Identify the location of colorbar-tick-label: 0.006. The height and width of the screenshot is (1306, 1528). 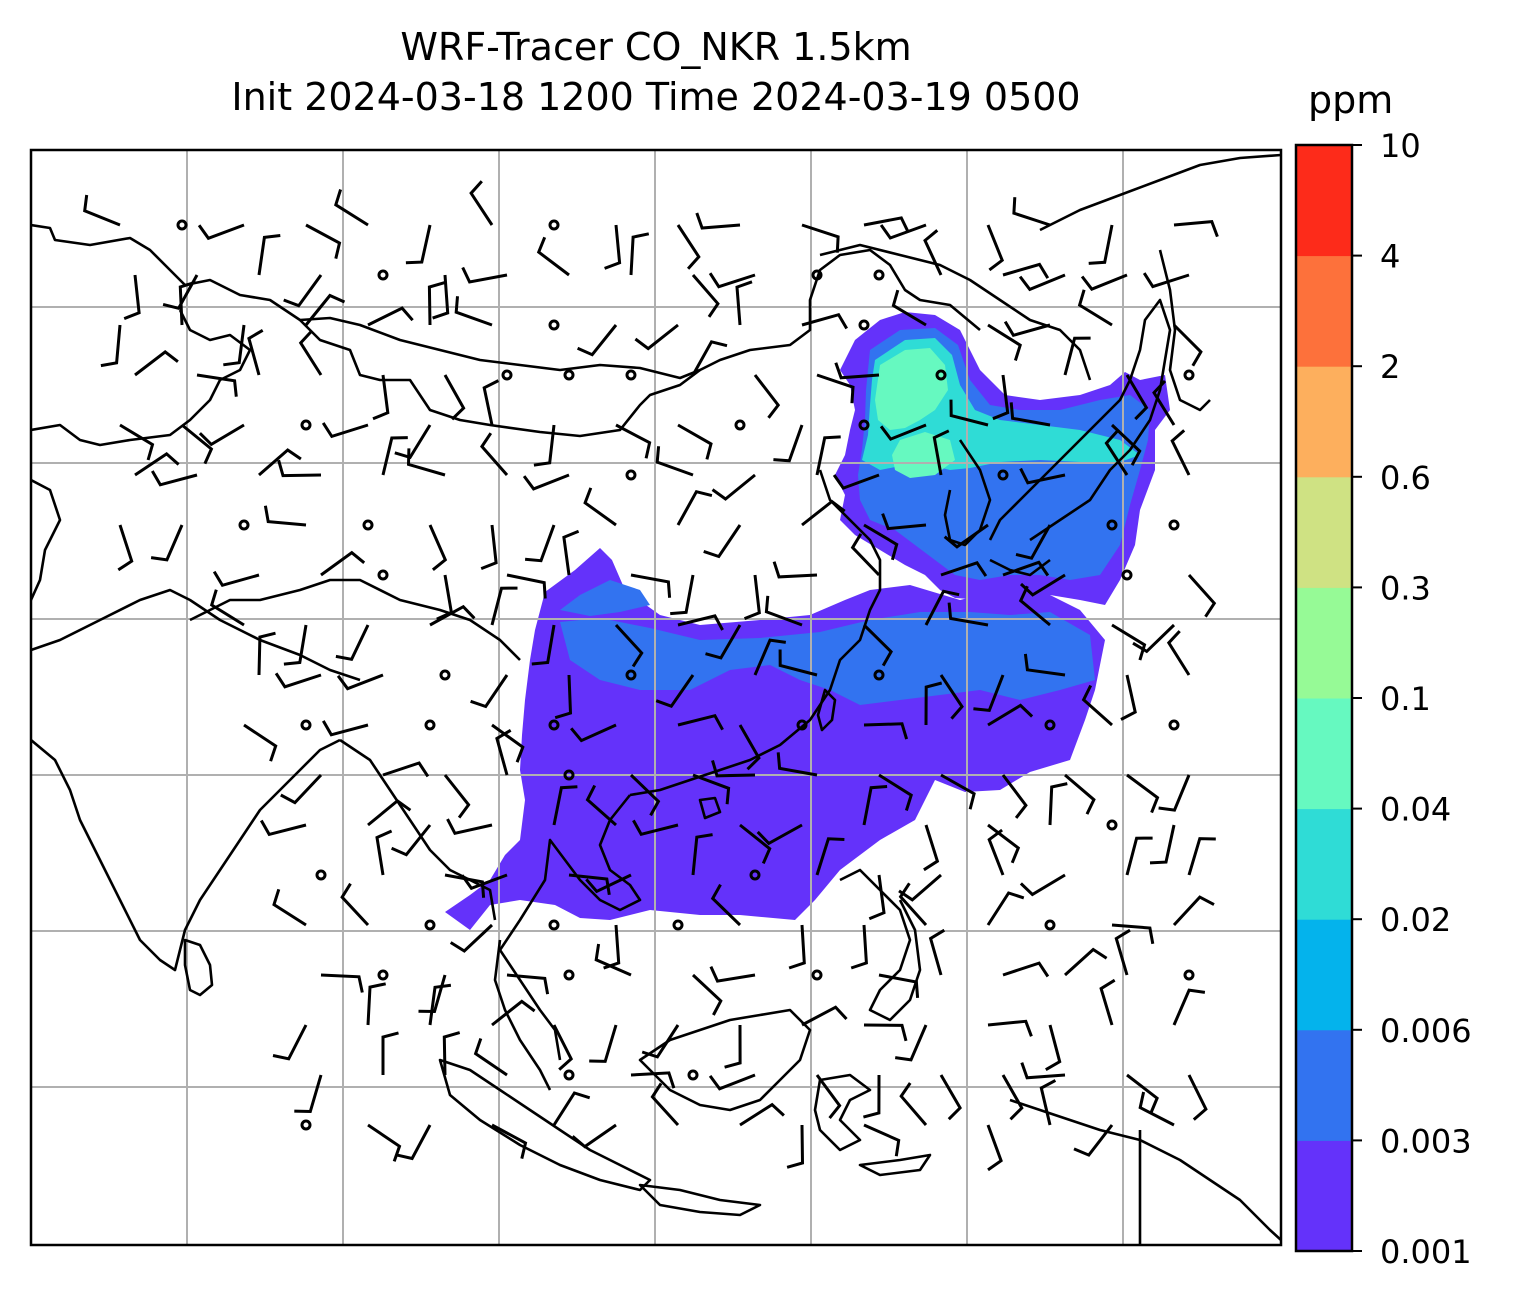
(1426, 1031).